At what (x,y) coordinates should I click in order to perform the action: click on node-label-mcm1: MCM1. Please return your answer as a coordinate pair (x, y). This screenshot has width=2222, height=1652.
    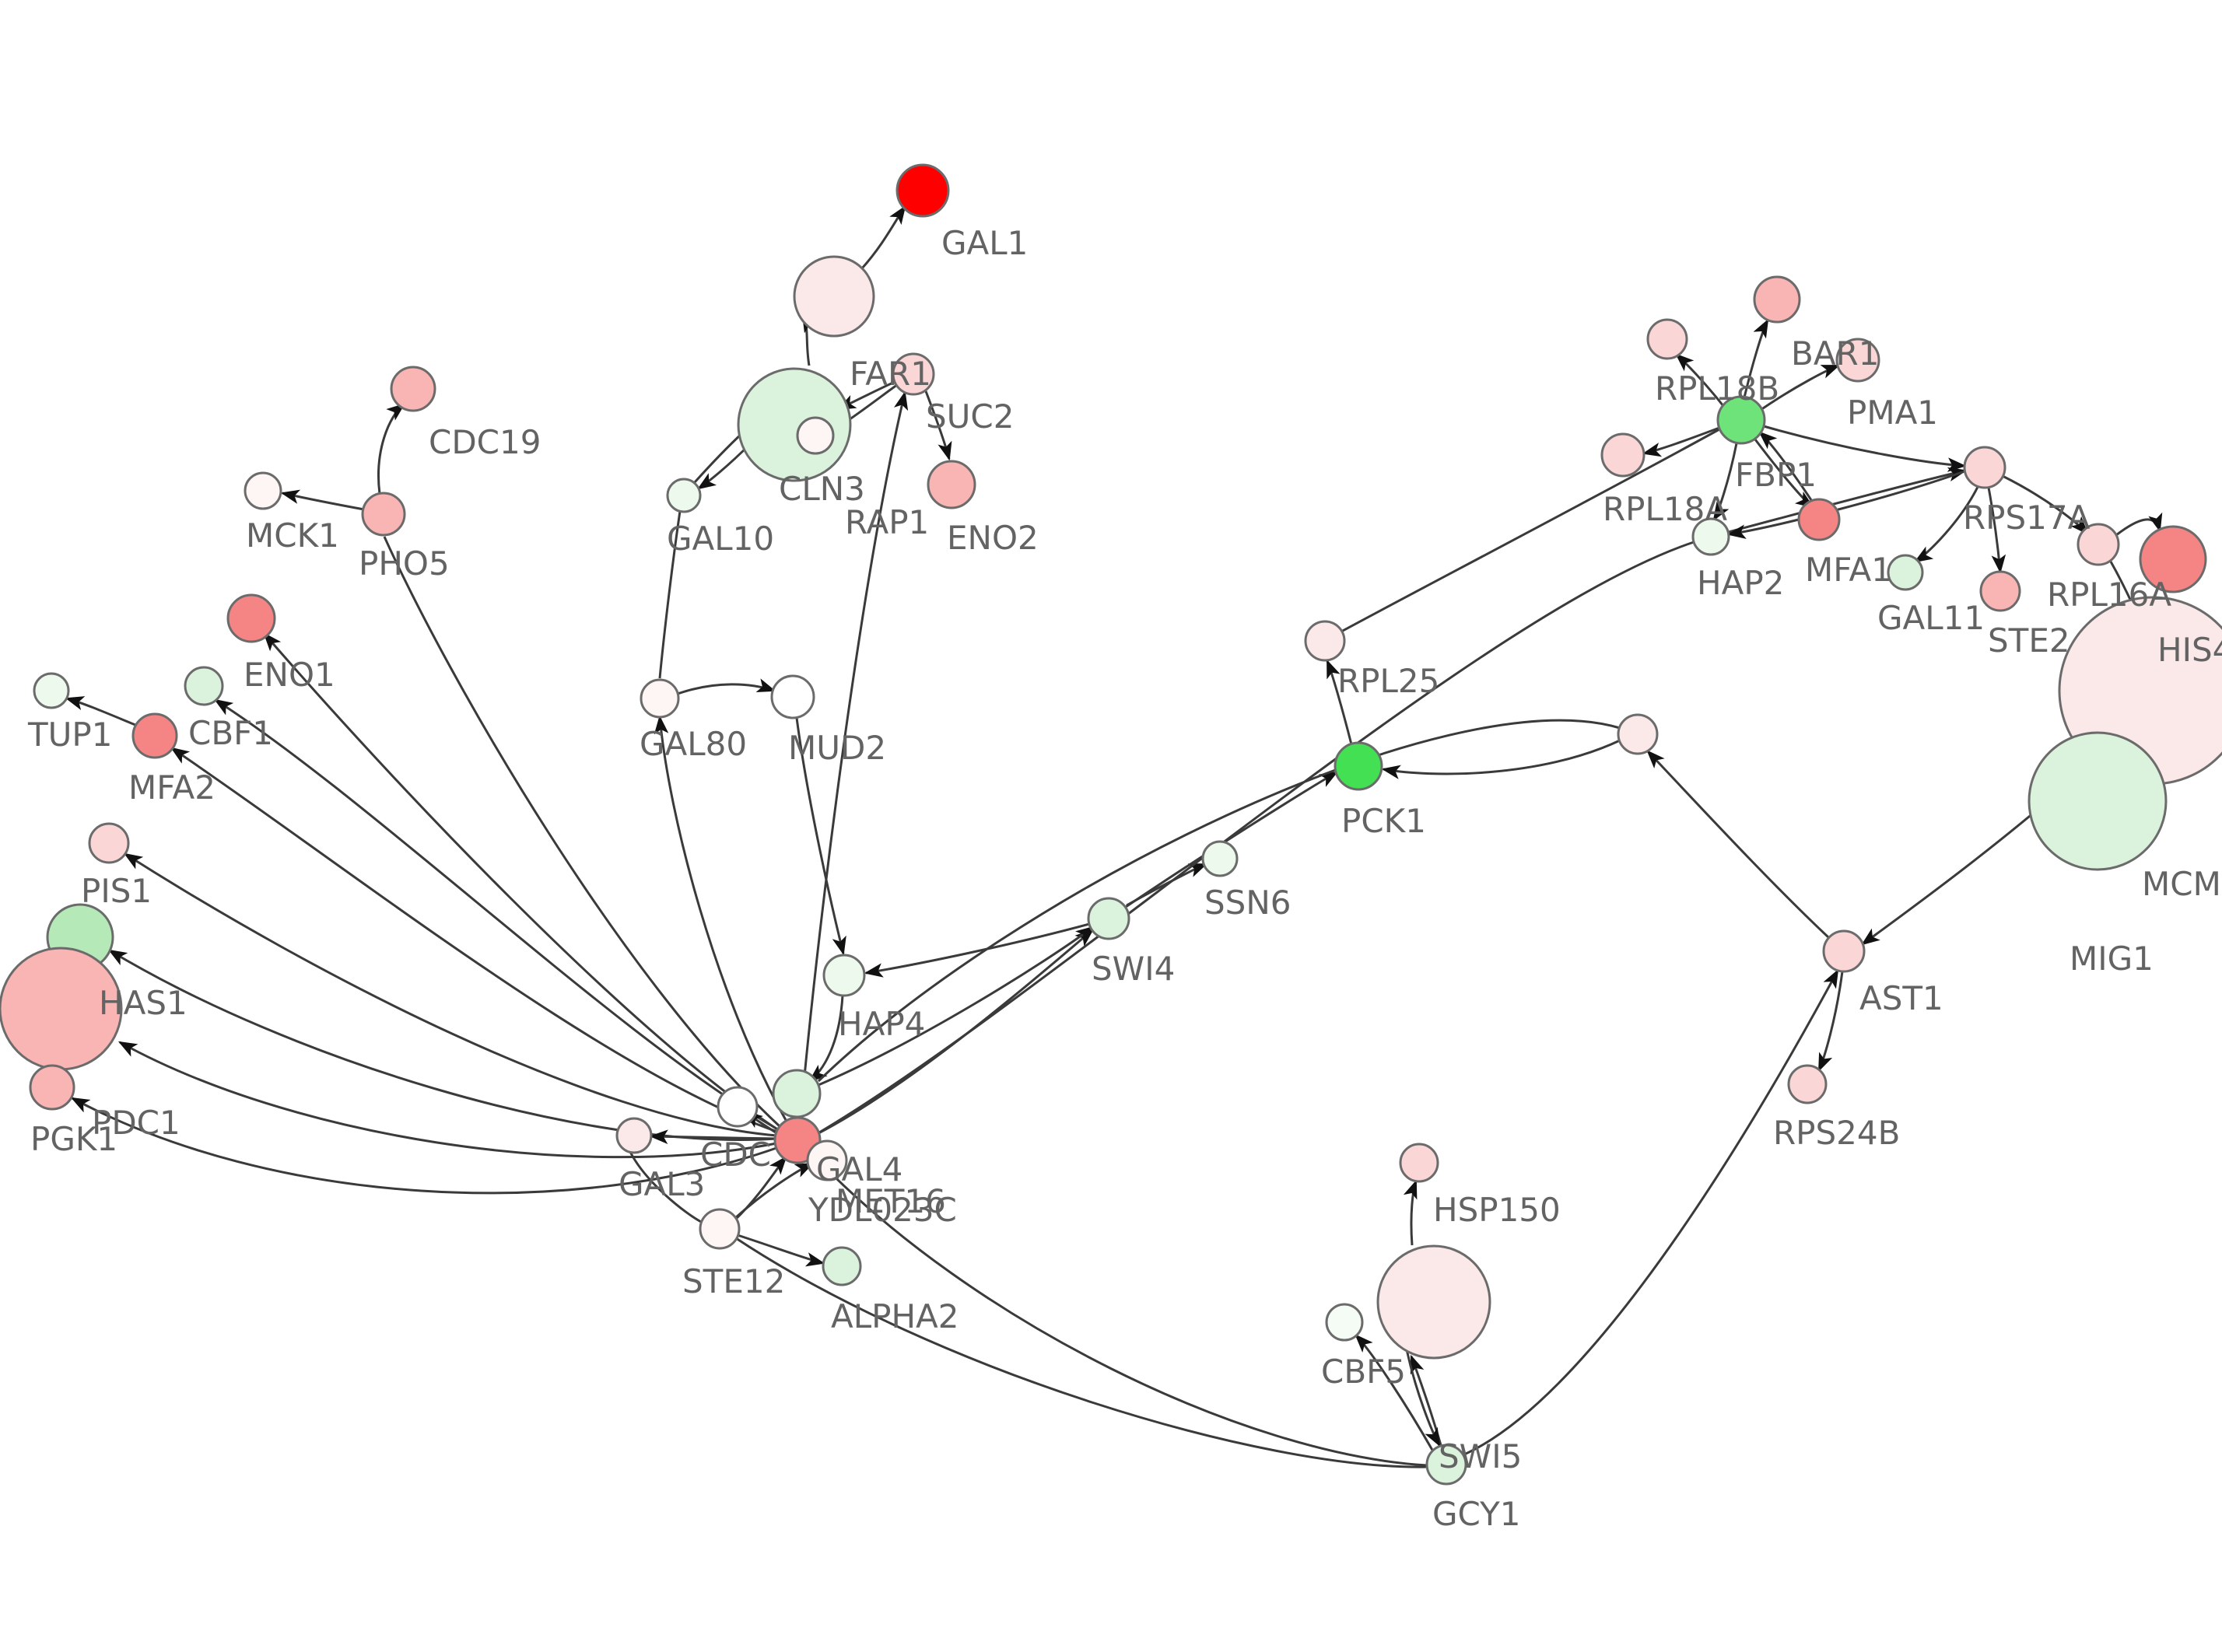
    Looking at the image, I should click on (2182, 884).